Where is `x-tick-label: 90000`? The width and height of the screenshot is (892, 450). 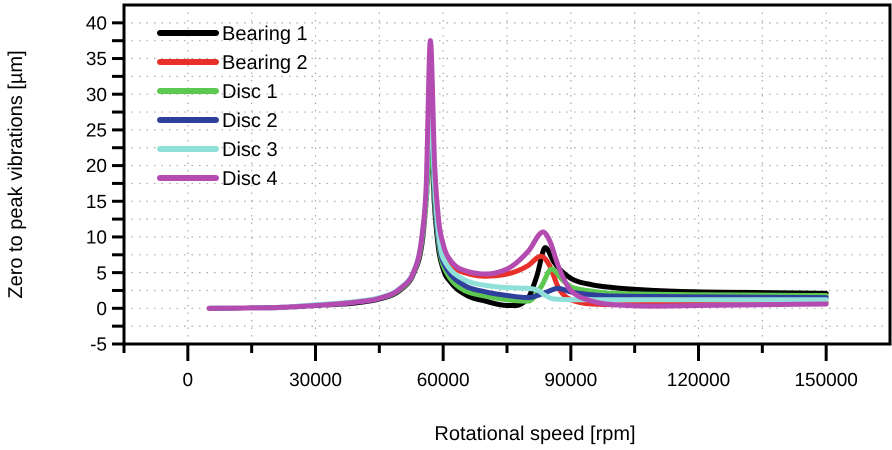 x-tick-label: 90000 is located at coordinates (571, 380).